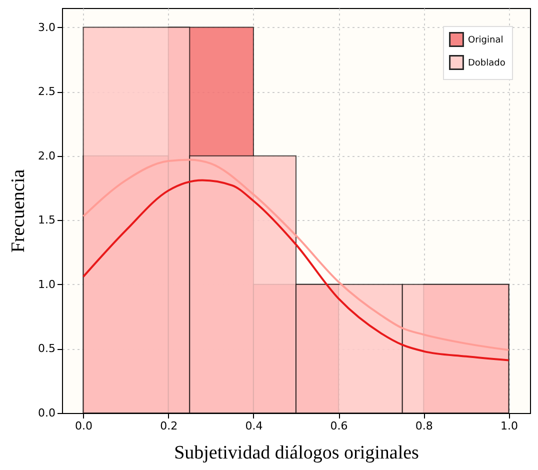  What do you see at coordinates (486, 41) in the screenshot?
I see `legend-label: Original` at bounding box center [486, 41].